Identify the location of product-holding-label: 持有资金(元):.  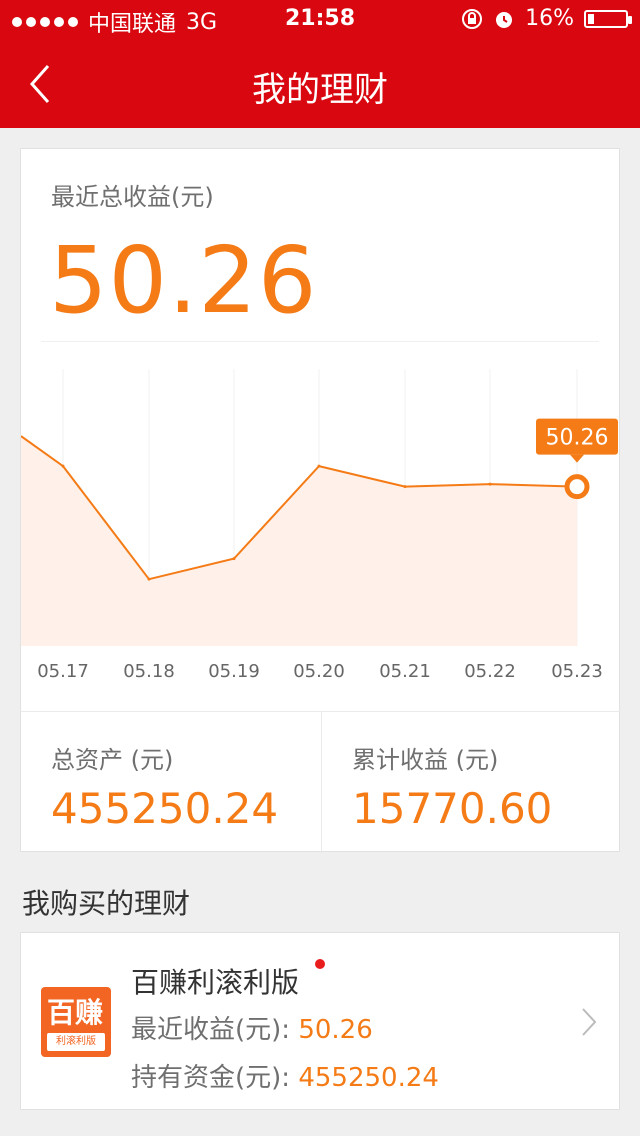
(211, 1078).